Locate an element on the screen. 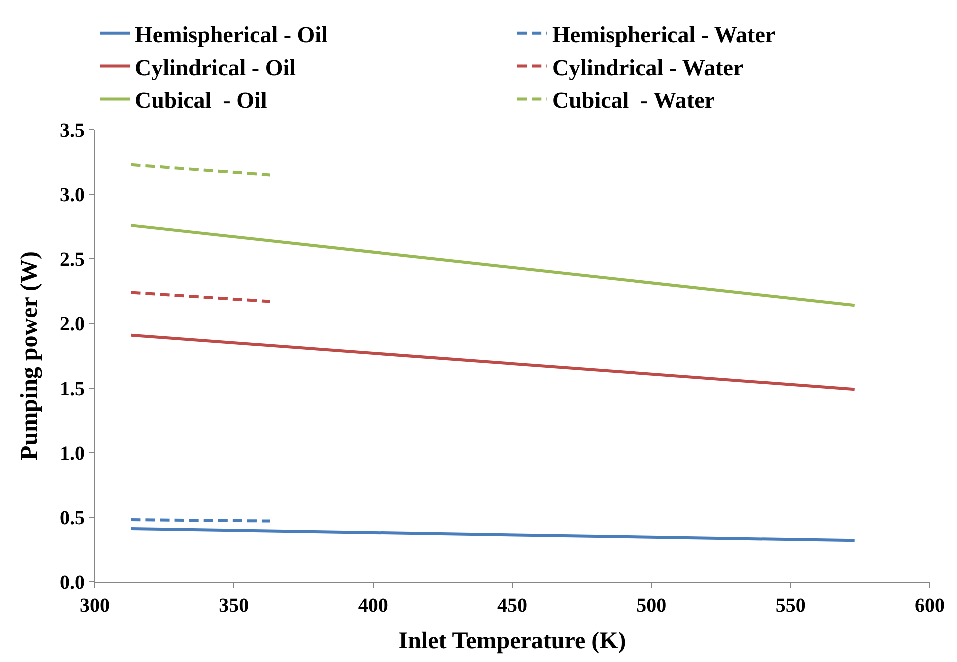 The height and width of the screenshot is (662, 957). x-tick-label: 350 is located at coordinates (234, 606).